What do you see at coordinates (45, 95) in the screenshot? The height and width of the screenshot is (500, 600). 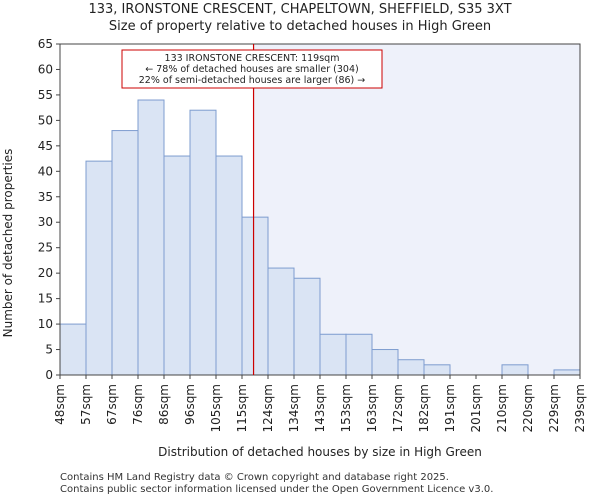 I see `y-tick-label: 55` at bounding box center [45, 95].